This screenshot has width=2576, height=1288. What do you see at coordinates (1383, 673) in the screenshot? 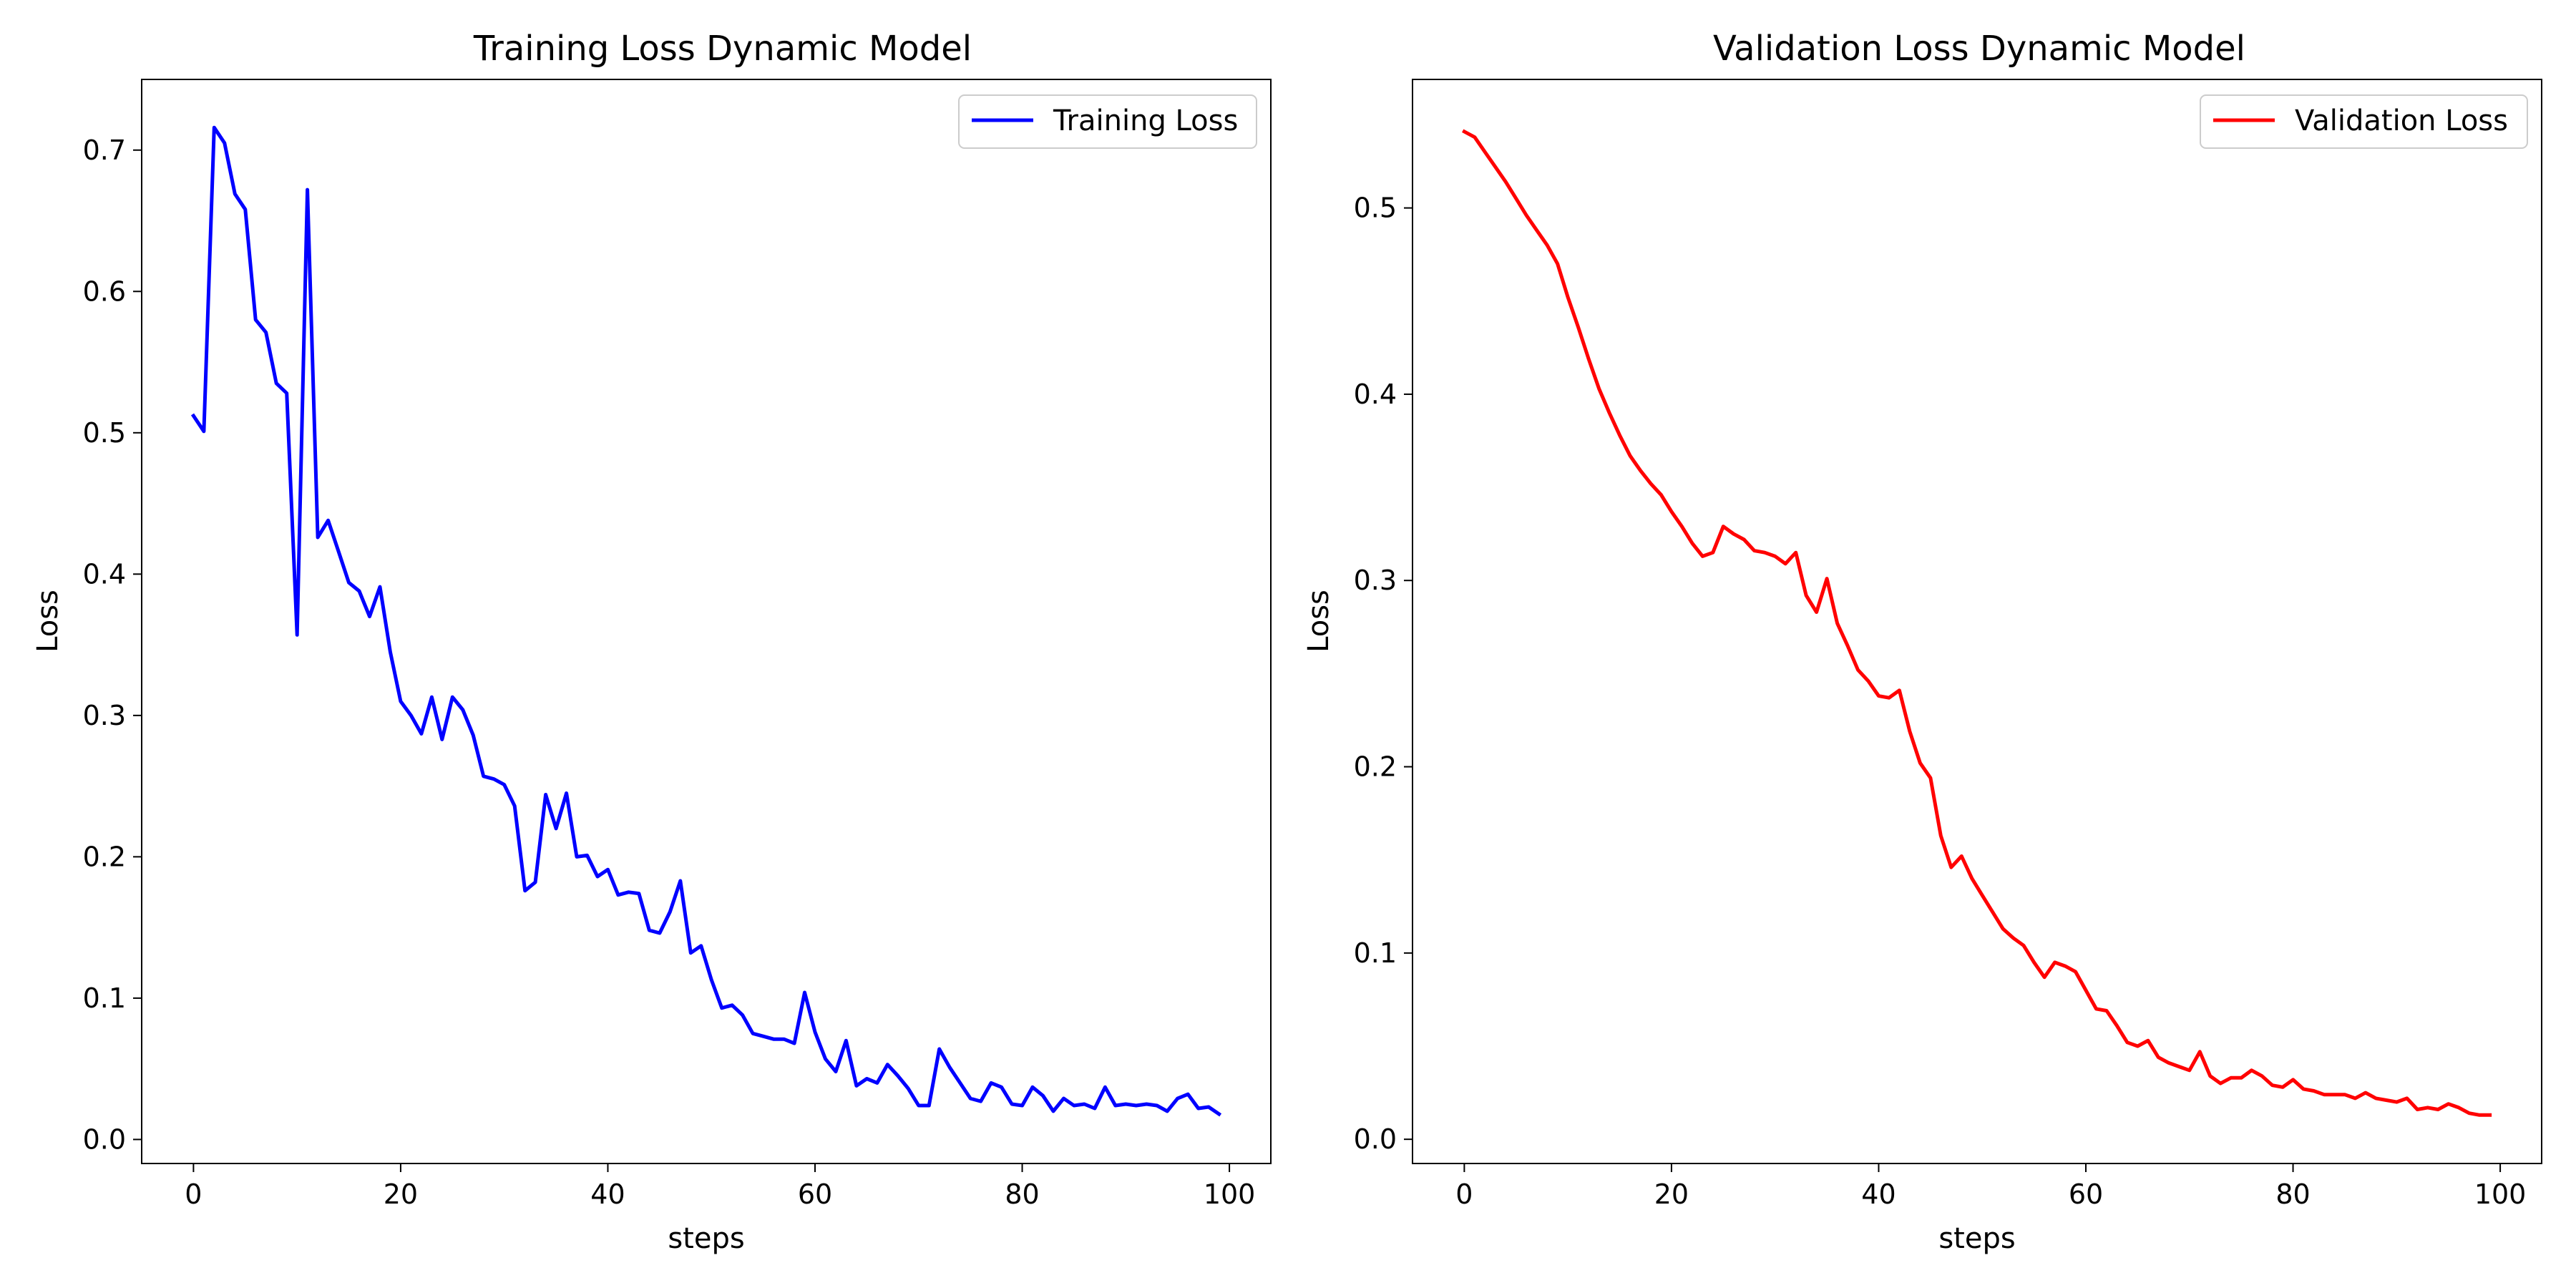
I see `y-axis: 0.0 0.1 0.2 0.3 0.4 0.5` at bounding box center [1383, 673].